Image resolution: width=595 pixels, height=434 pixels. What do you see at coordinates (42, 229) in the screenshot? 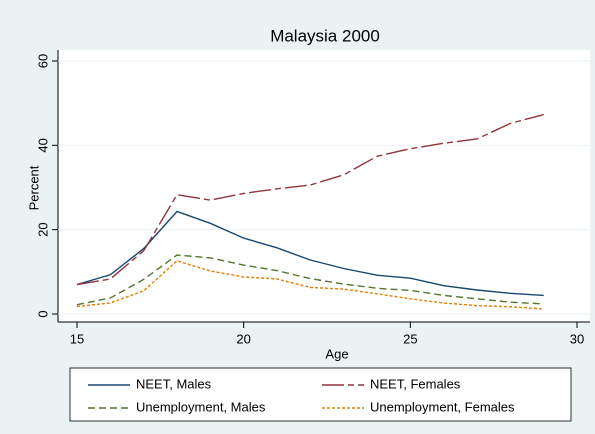
I see `y-tick-label: 20` at bounding box center [42, 229].